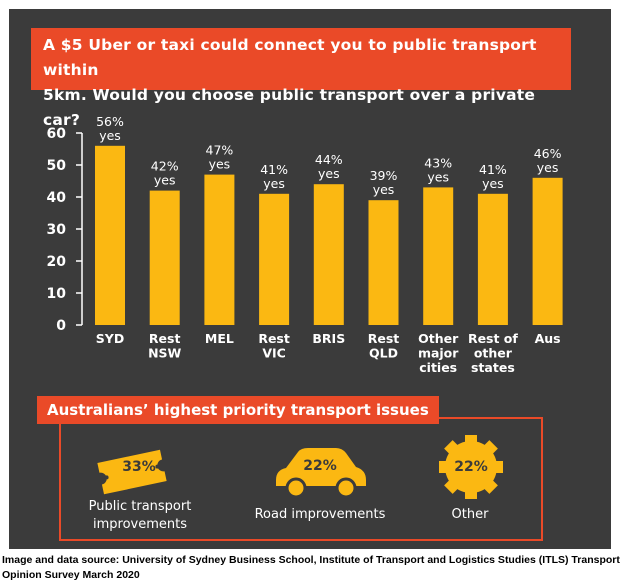 Image resolution: width=624 pixels, height=585 pixels. Describe the element at coordinates (57, 262) in the screenshot. I see `y-tick-label: 20` at that location.